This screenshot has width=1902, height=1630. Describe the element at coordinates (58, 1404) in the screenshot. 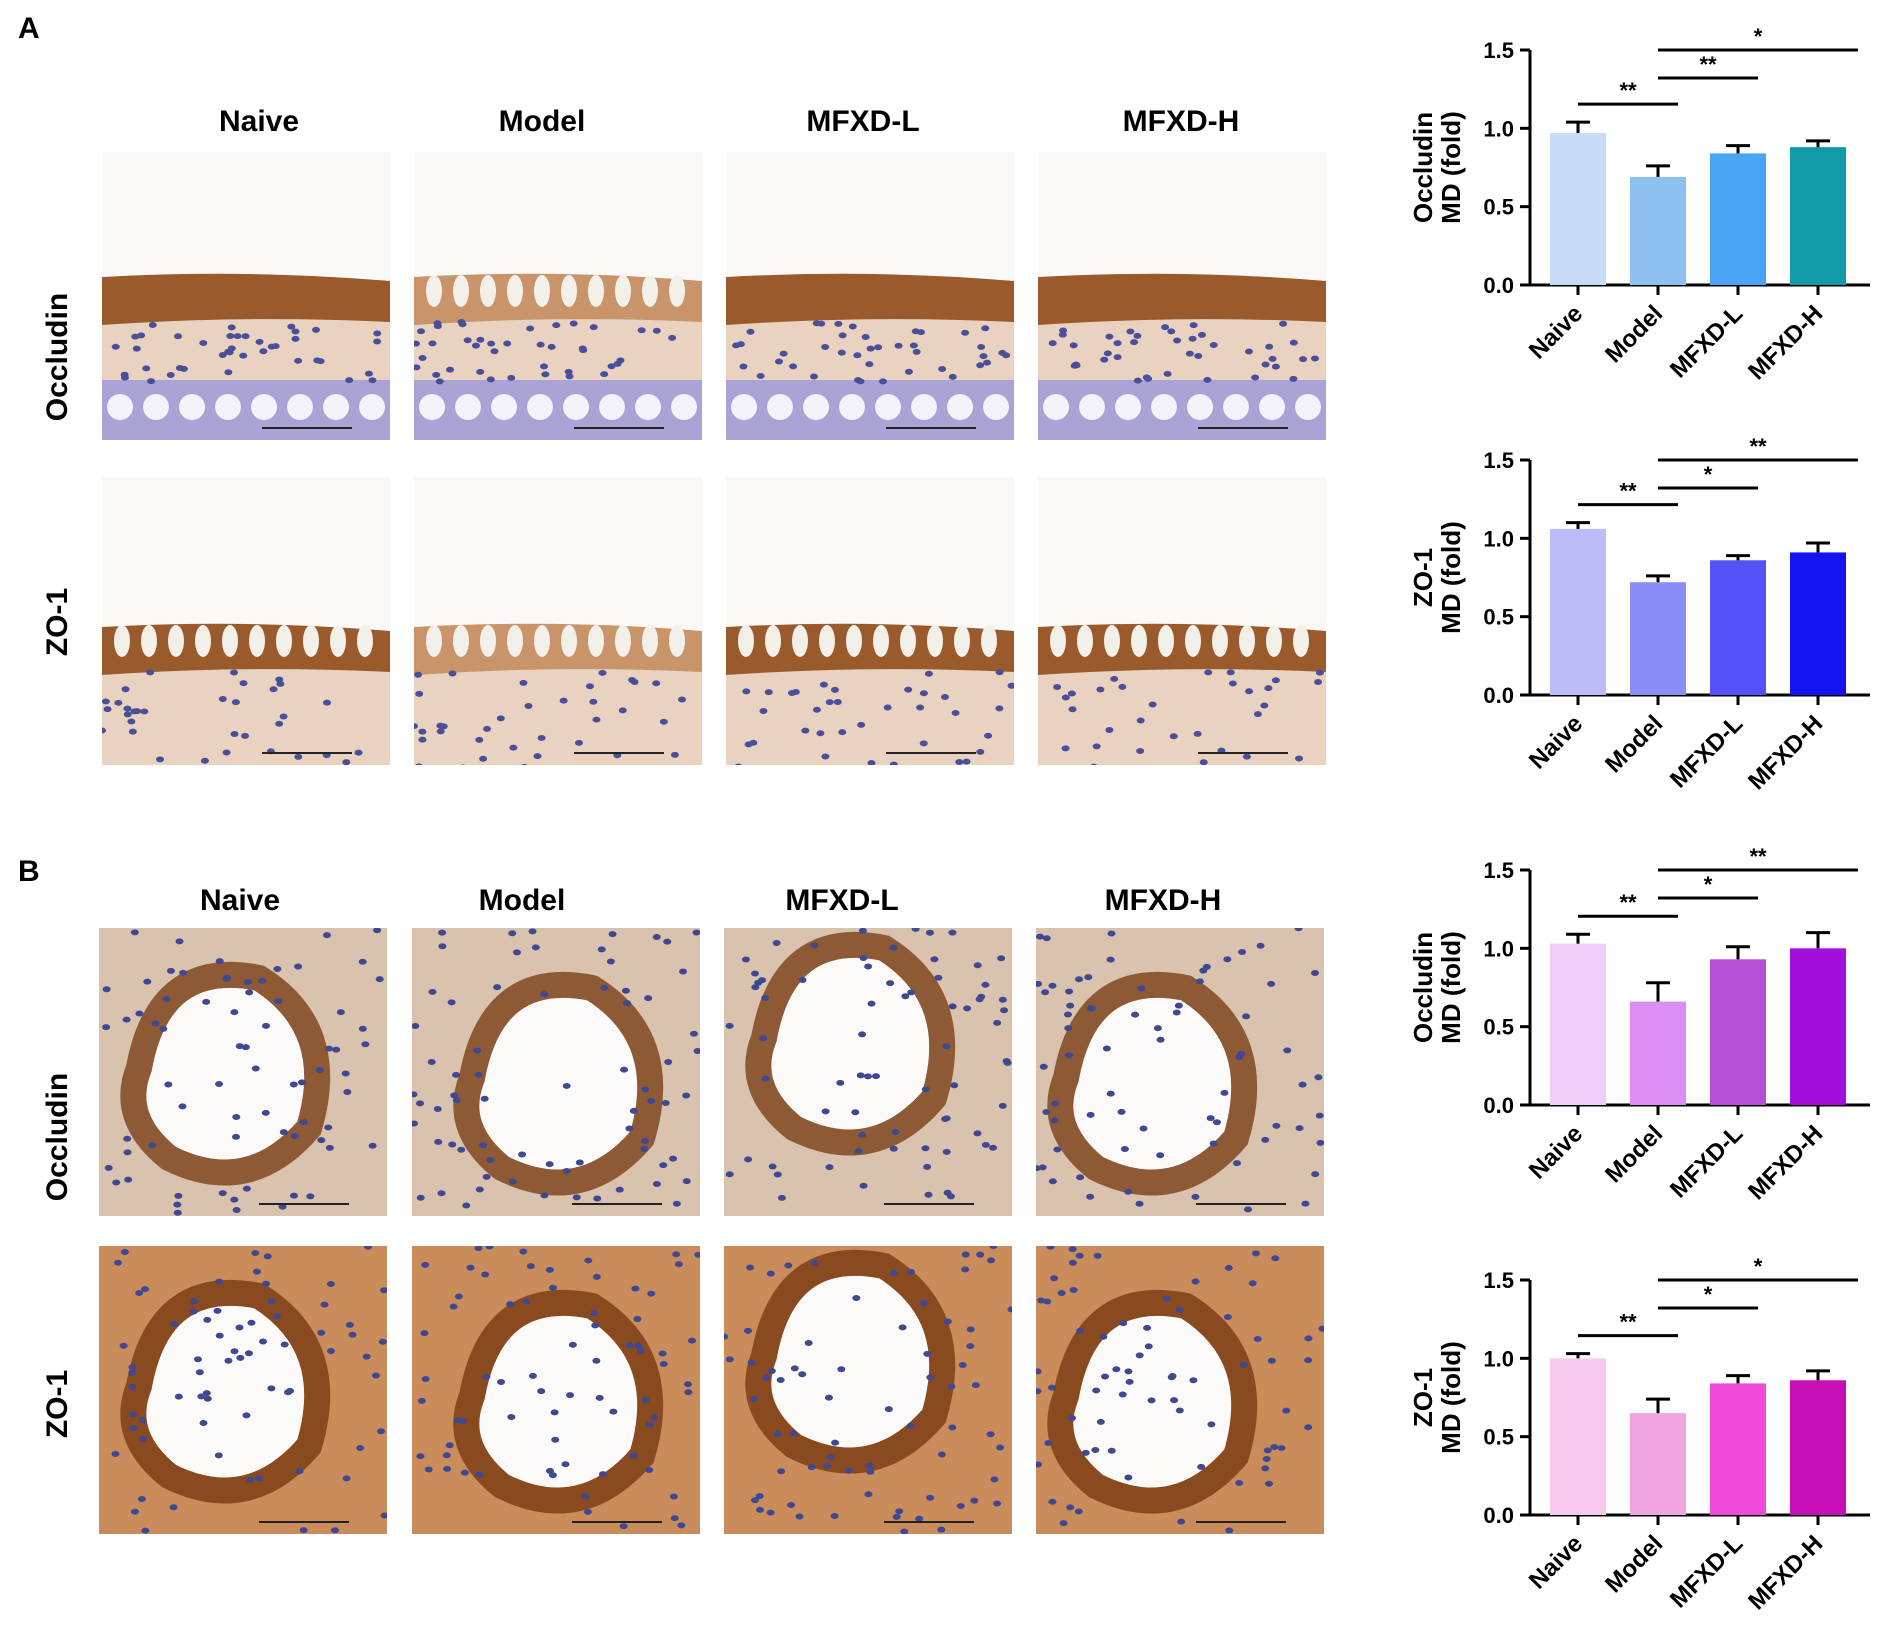

I see `panel-b-row-zo1: ZO-1` at that location.